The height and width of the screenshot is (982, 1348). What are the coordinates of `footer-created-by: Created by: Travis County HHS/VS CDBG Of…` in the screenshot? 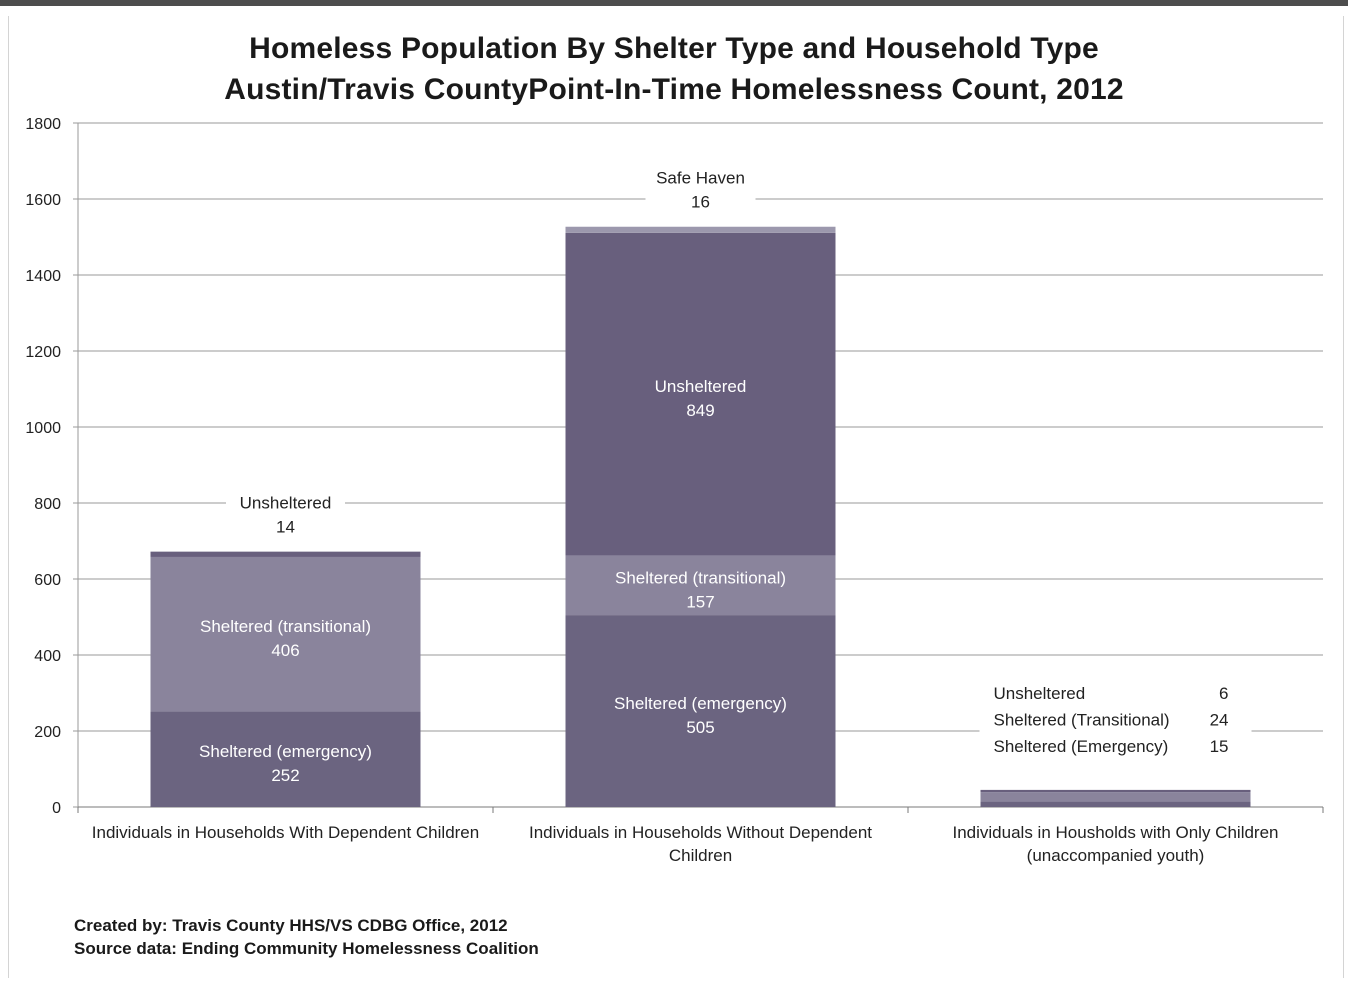 It's located at (291, 925).